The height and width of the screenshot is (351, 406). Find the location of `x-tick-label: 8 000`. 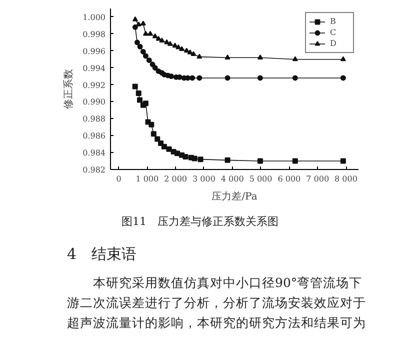

x-tick-label: 8 000 is located at coordinates (346, 179).